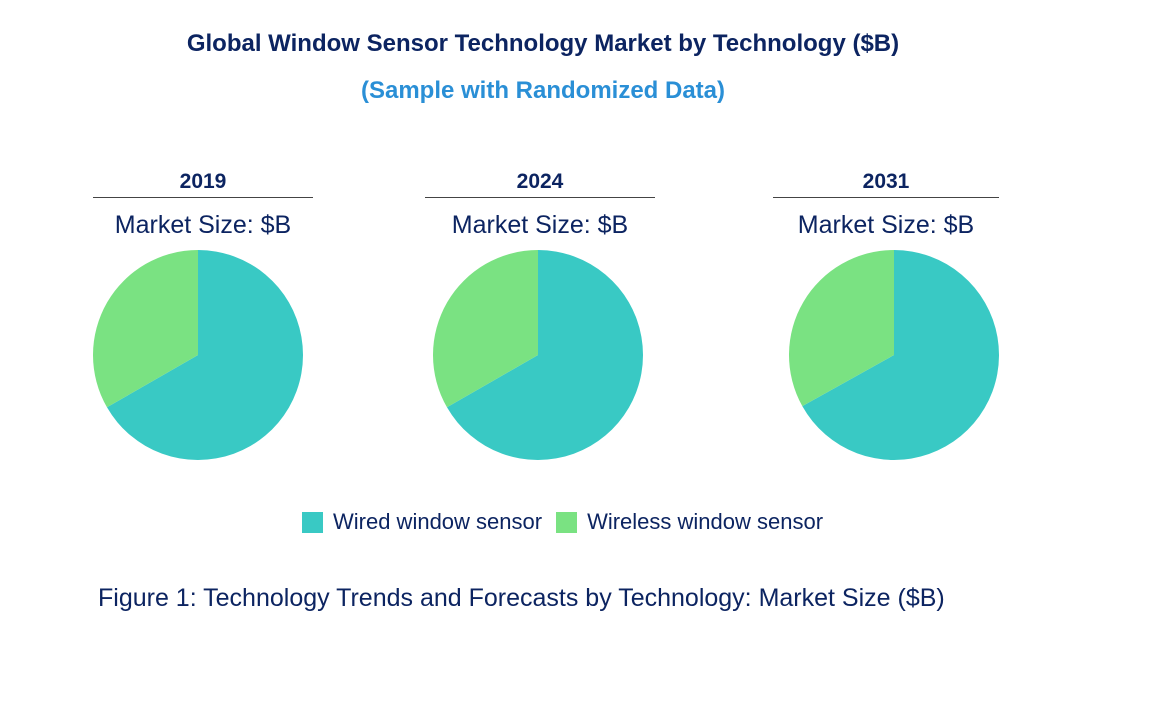 The height and width of the screenshot is (711, 1170). I want to click on pie-slice-2019-wireless, so click(145, 329).